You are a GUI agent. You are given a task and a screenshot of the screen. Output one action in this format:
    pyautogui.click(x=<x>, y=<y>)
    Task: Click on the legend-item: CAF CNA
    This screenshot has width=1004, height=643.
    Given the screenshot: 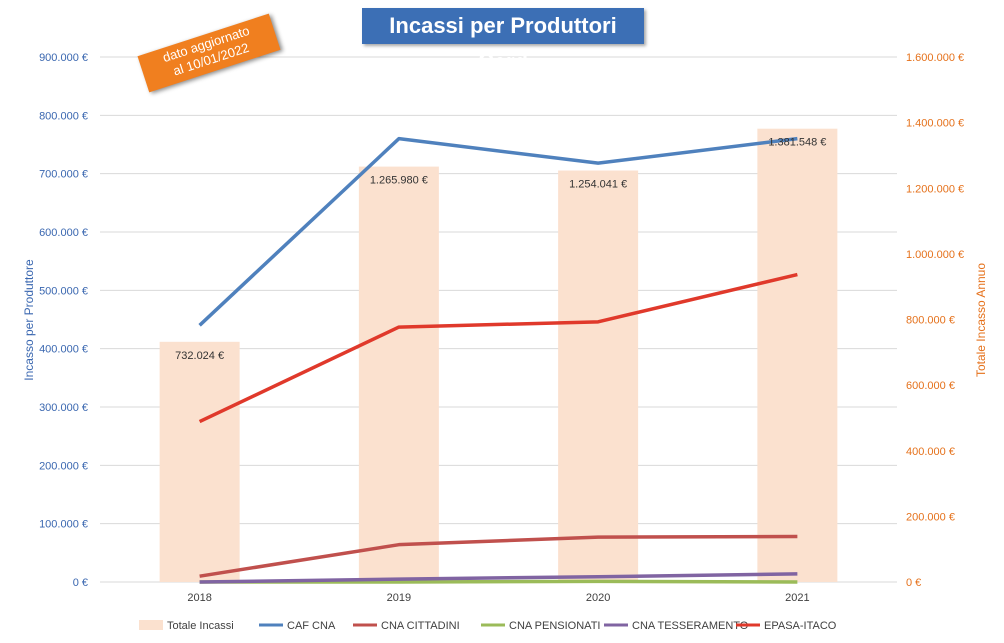 What is the action you would take?
    pyautogui.click(x=297, y=626)
    